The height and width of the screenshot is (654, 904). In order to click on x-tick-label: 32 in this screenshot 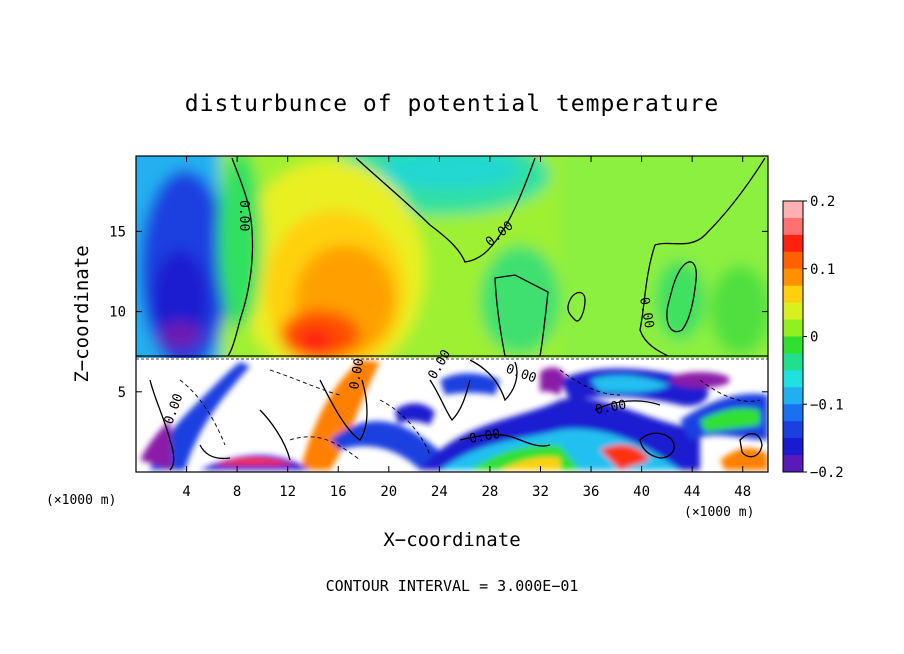, I will do `click(540, 492)`.